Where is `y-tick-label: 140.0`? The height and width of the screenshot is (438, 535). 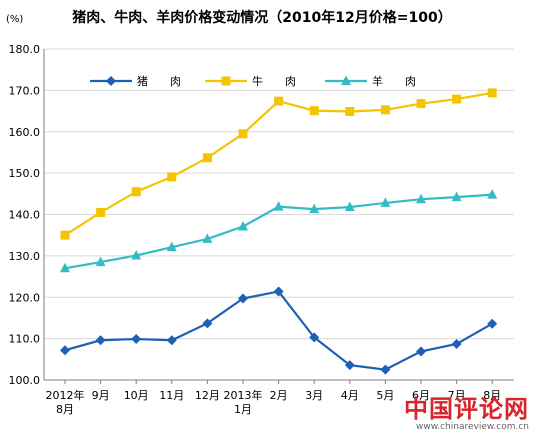
y-tick-label: 140.0 is located at coordinates (25, 215).